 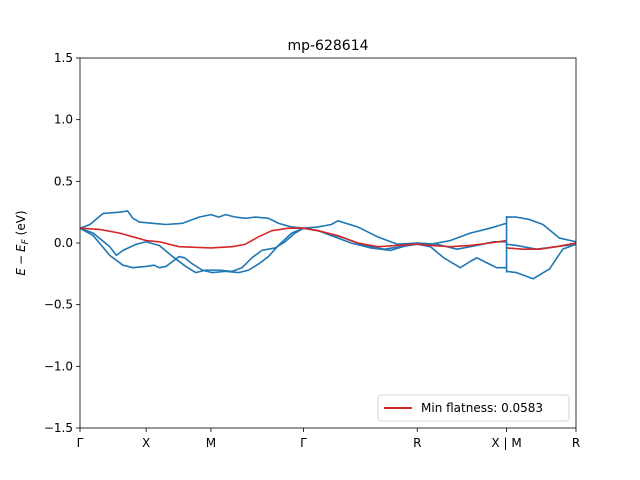 I want to click on x-tick-label: M, so click(x=211, y=443).